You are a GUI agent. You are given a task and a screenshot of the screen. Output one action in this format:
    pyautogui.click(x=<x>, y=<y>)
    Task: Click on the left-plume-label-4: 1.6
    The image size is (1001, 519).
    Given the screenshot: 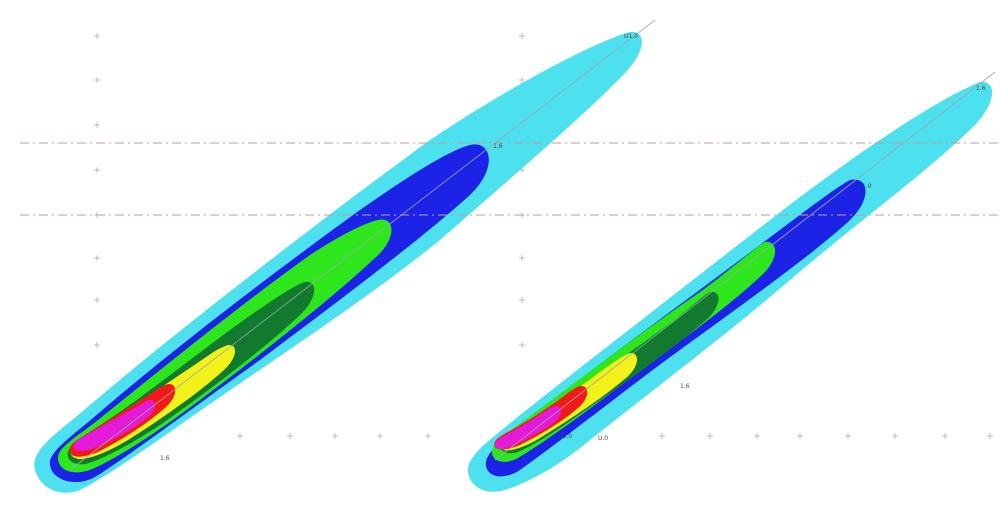 What is the action you would take?
    pyautogui.click(x=165, y=458)
    